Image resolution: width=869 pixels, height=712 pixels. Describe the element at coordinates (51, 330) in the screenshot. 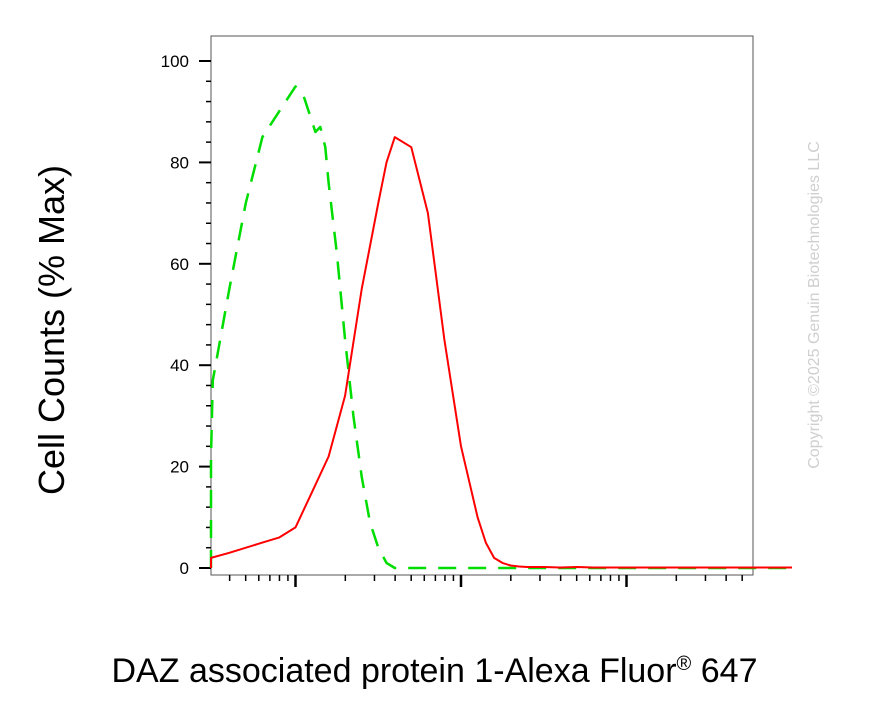

I see `y-axis-label: Cell Counts (% Max)` at that location.